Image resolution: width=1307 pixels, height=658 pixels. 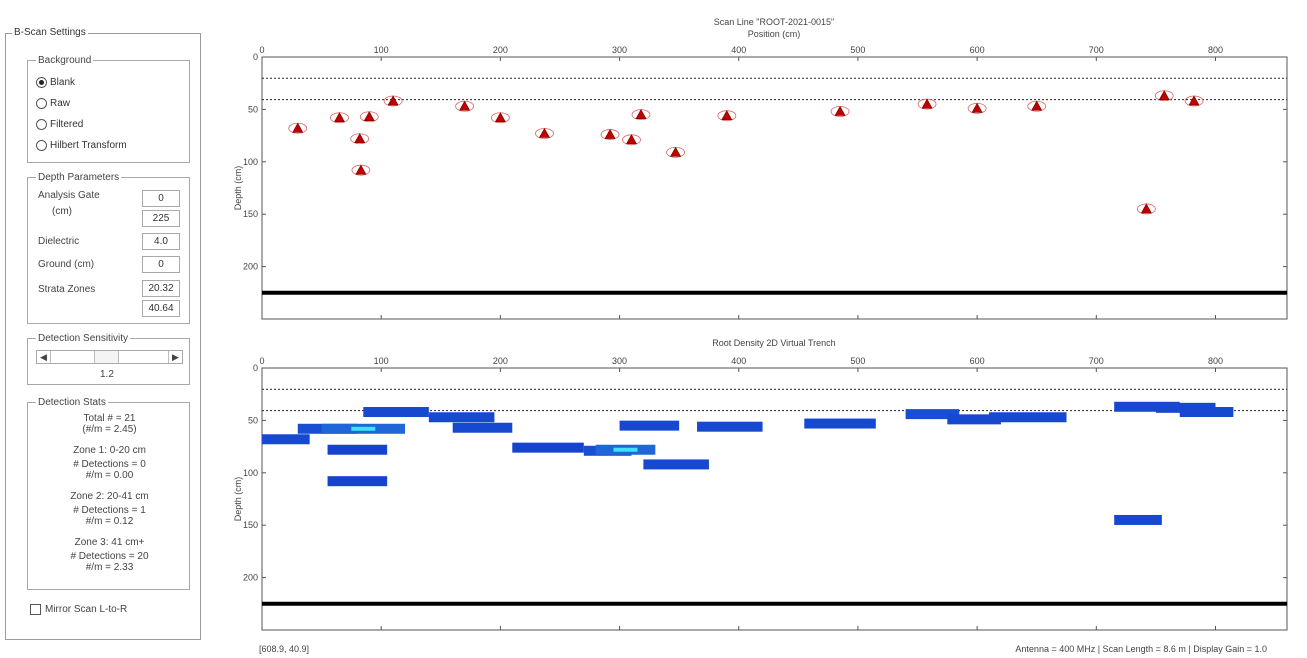 What do you see at coordinates (53, 103) in the screenshot?
I see `radio-raw: Raw` at bounding box center [53, 103].